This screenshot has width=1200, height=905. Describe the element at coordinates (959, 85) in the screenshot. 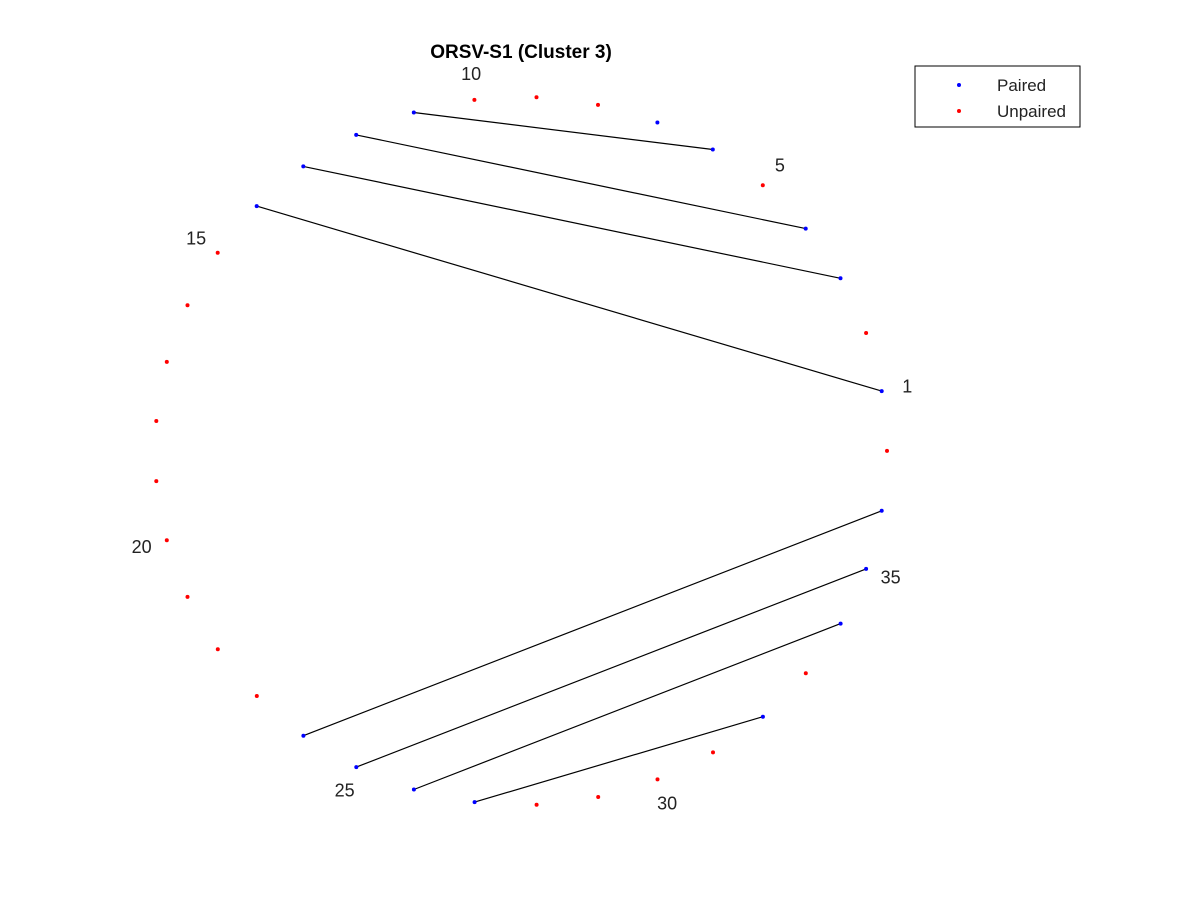

I see `legend-marker-paired` at that location.